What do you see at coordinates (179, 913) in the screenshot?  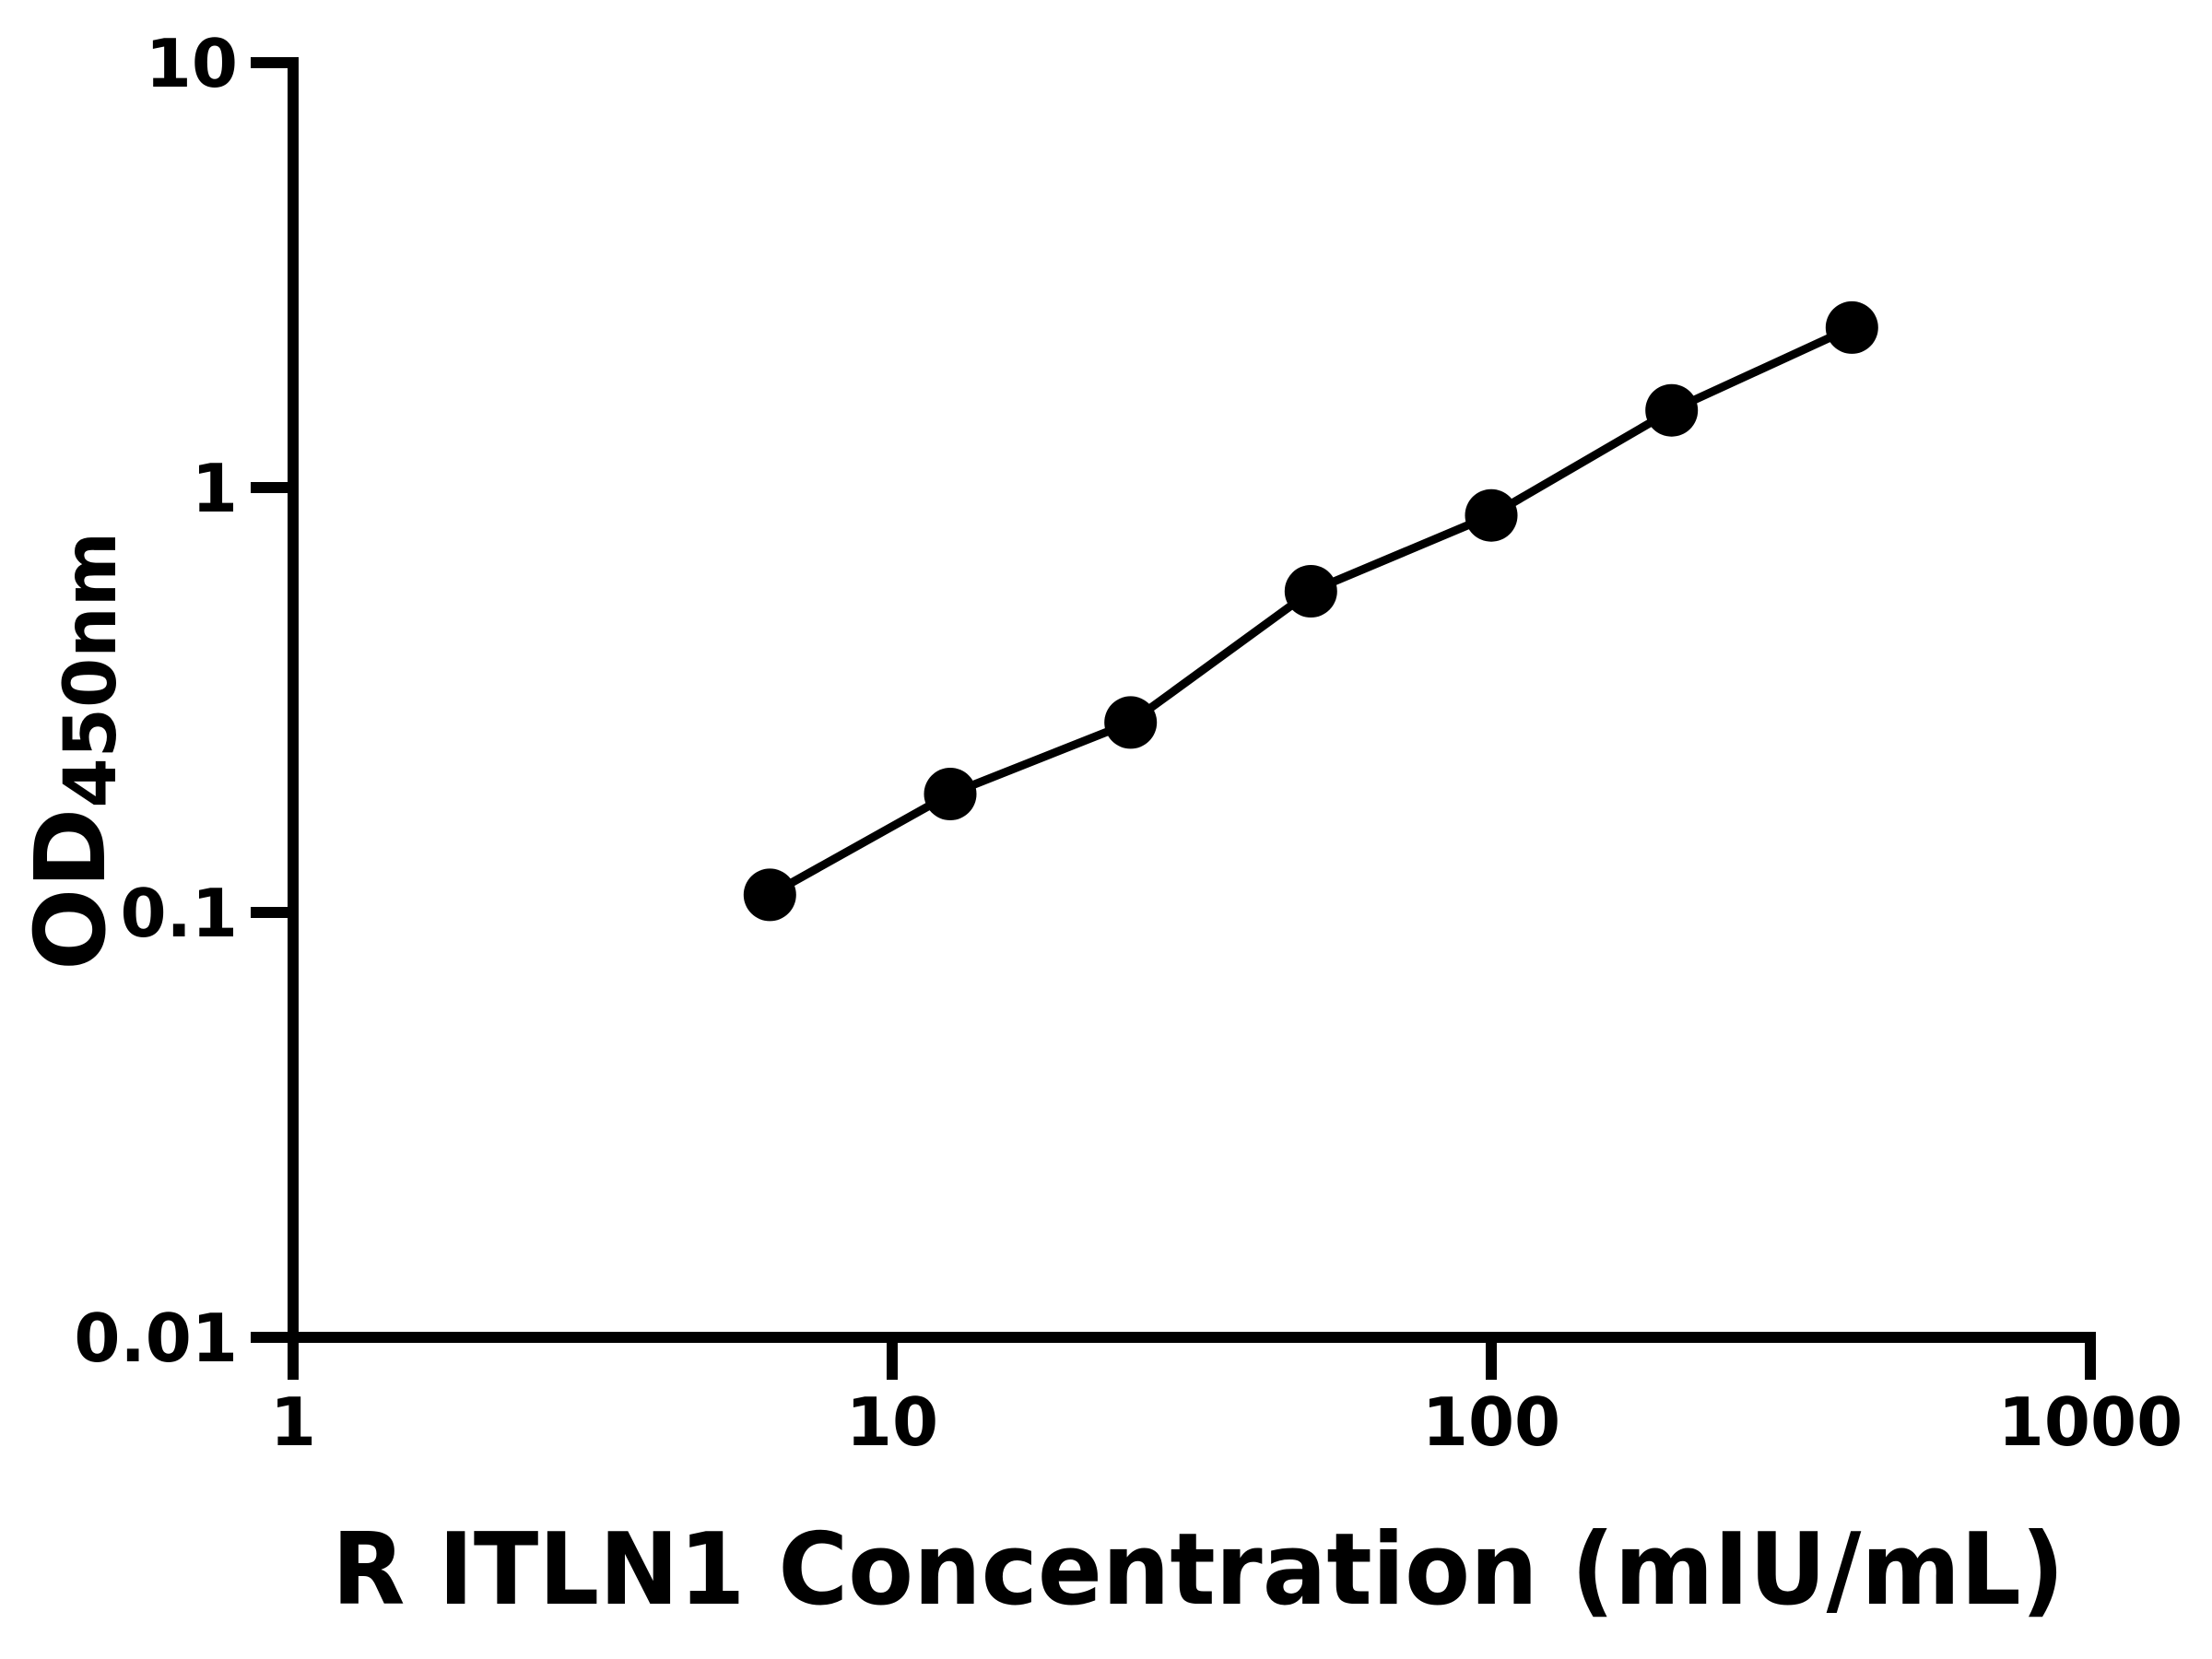 I see `y-tick-label-0.1: 0.1` at bounding box center [179, 913].